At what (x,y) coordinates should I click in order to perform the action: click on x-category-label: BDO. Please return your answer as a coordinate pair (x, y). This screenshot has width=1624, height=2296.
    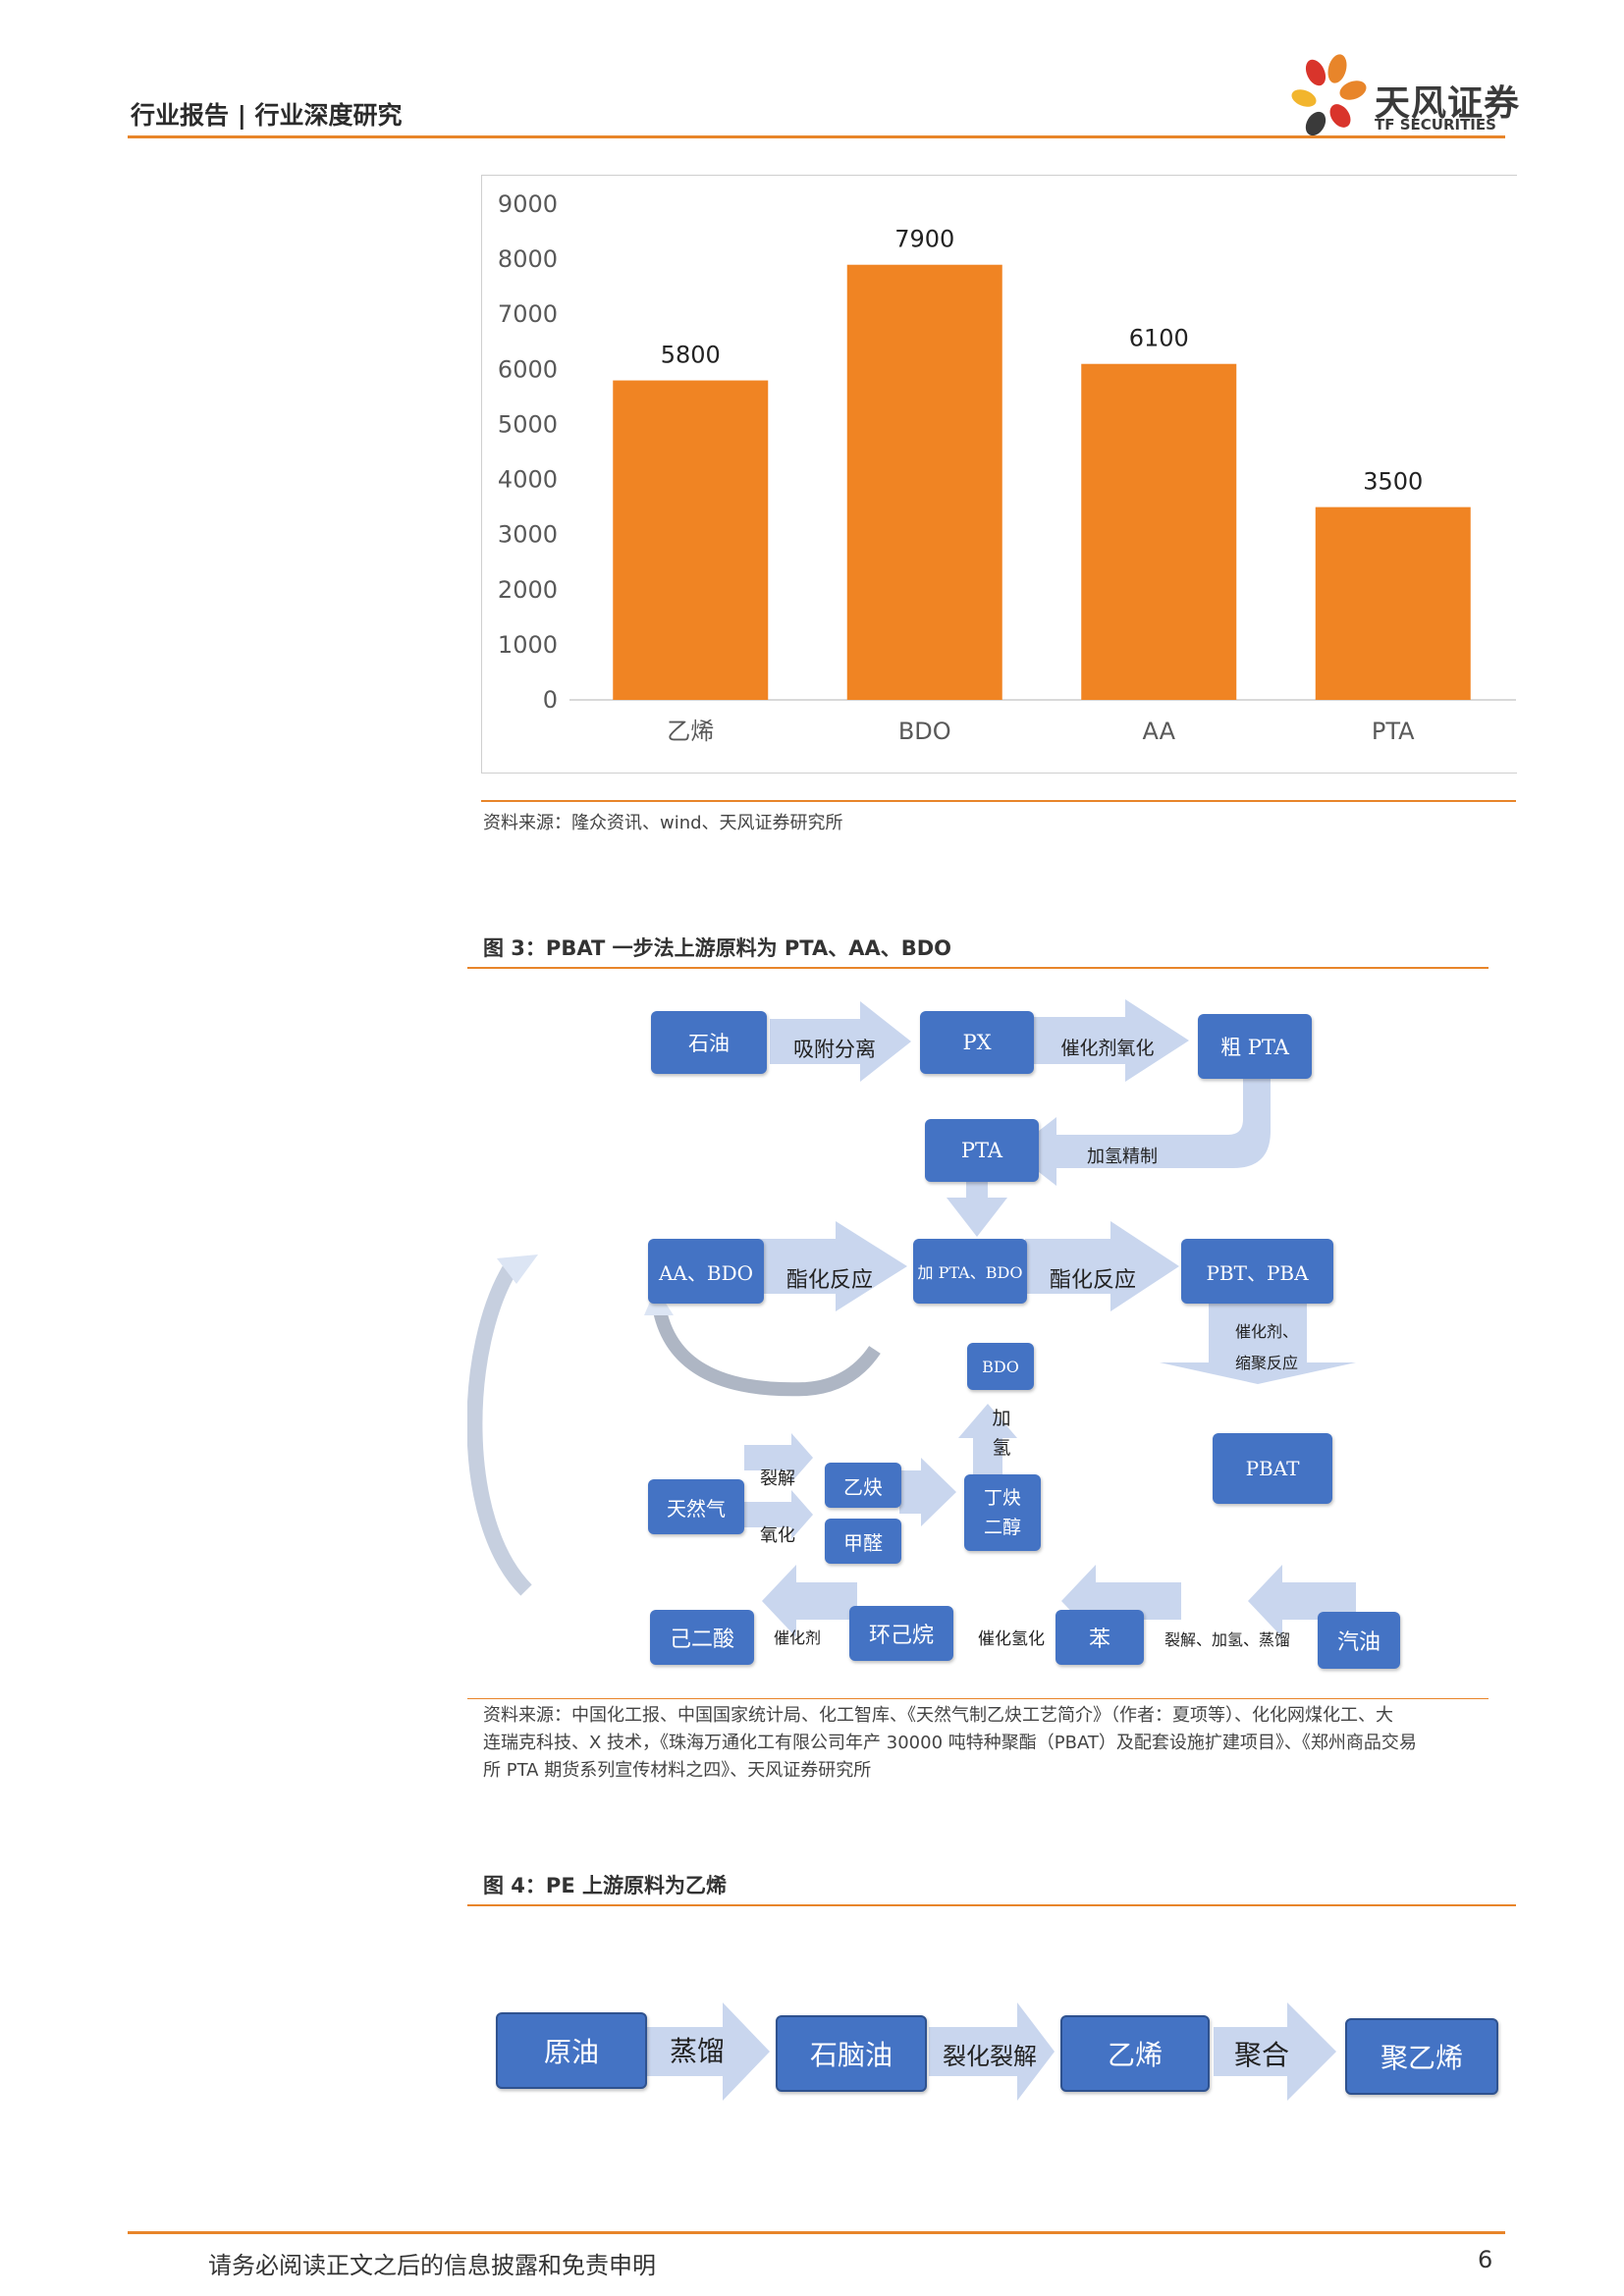
    Looking at the image, I should click on (924, 732).